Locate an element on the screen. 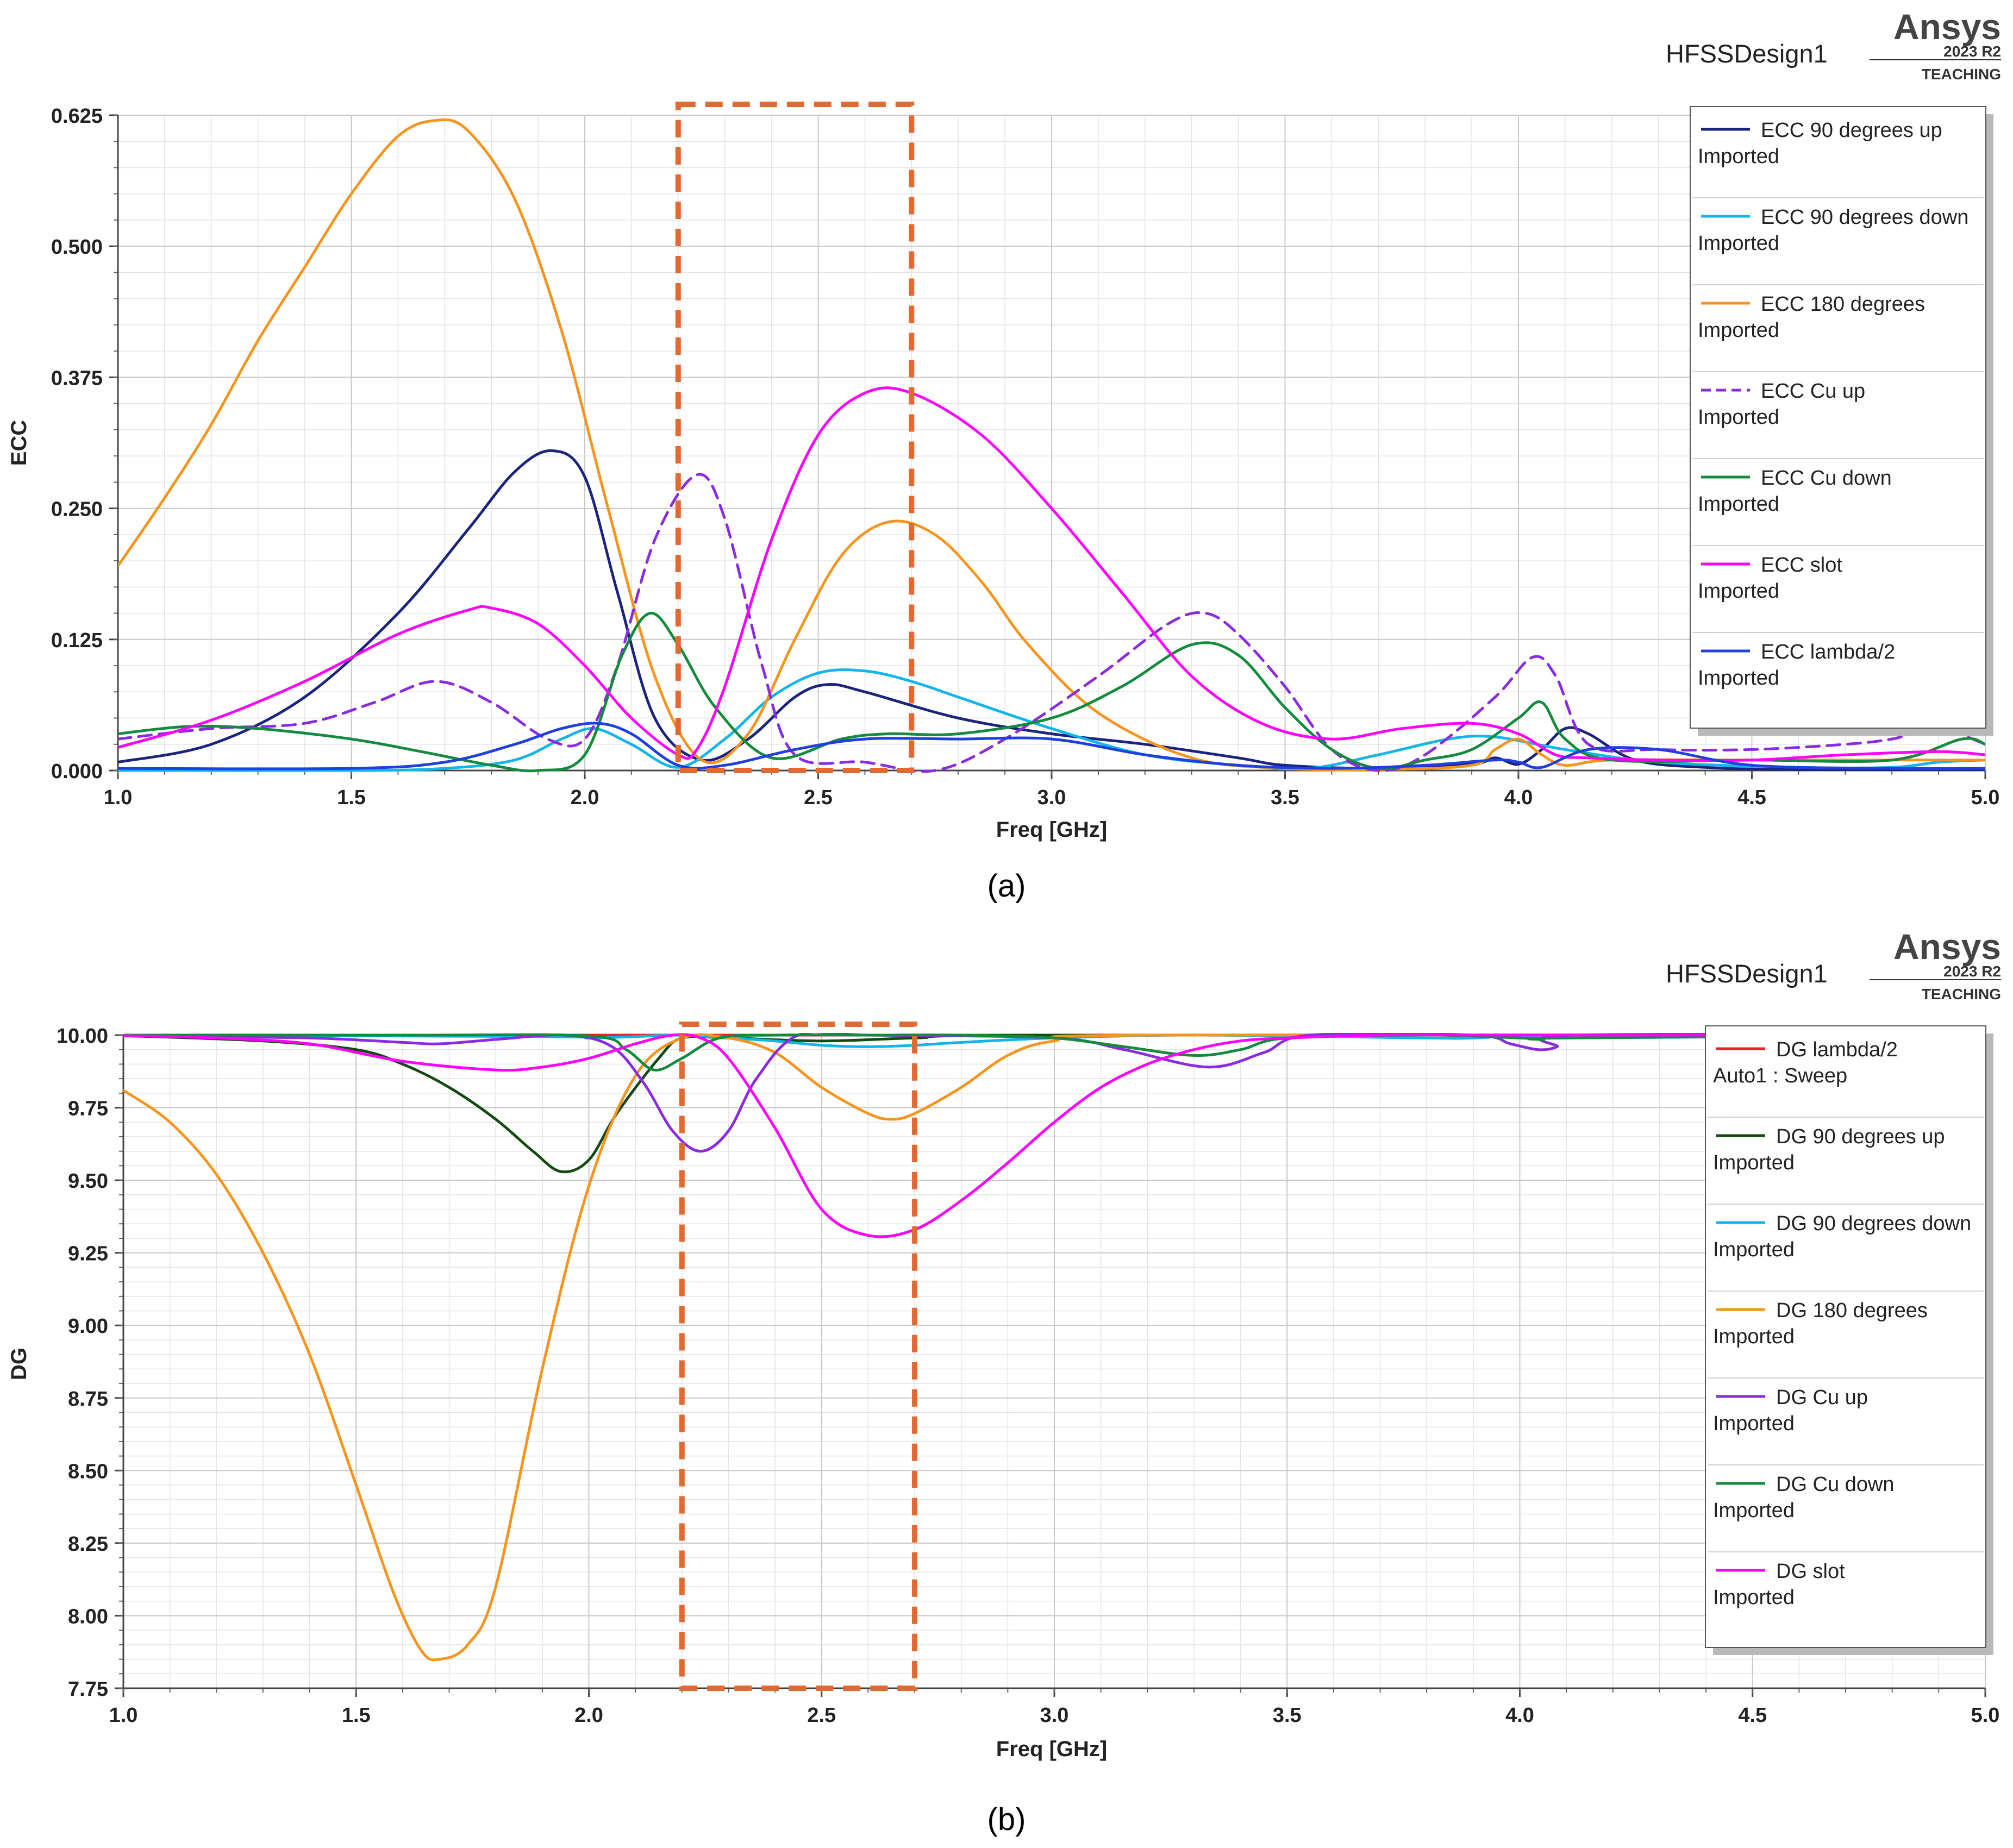 The height and width of the screenshot is (1848, 2013). legend-label: DG slot is located at coordinates (1810, 1571).